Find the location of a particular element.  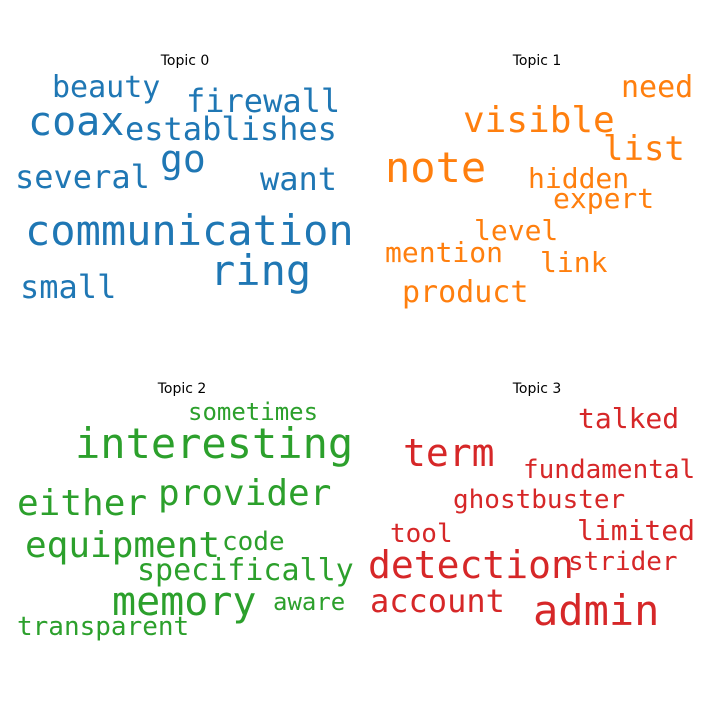

topic-title: Topic 3 is located at coordinates (537, 389).